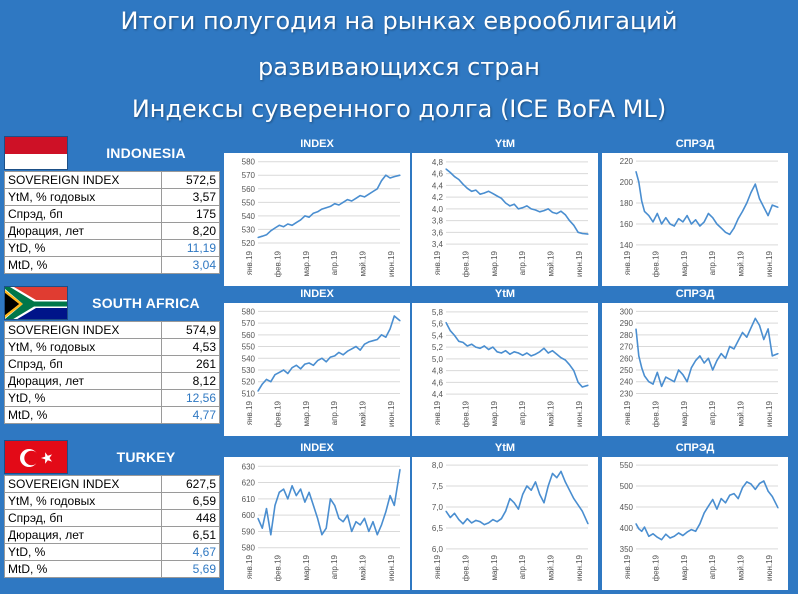  What do you see at coordinates (190, 484) in the screenshot?
I see `stat-value: 627,5` at bounding box center [190, 484].